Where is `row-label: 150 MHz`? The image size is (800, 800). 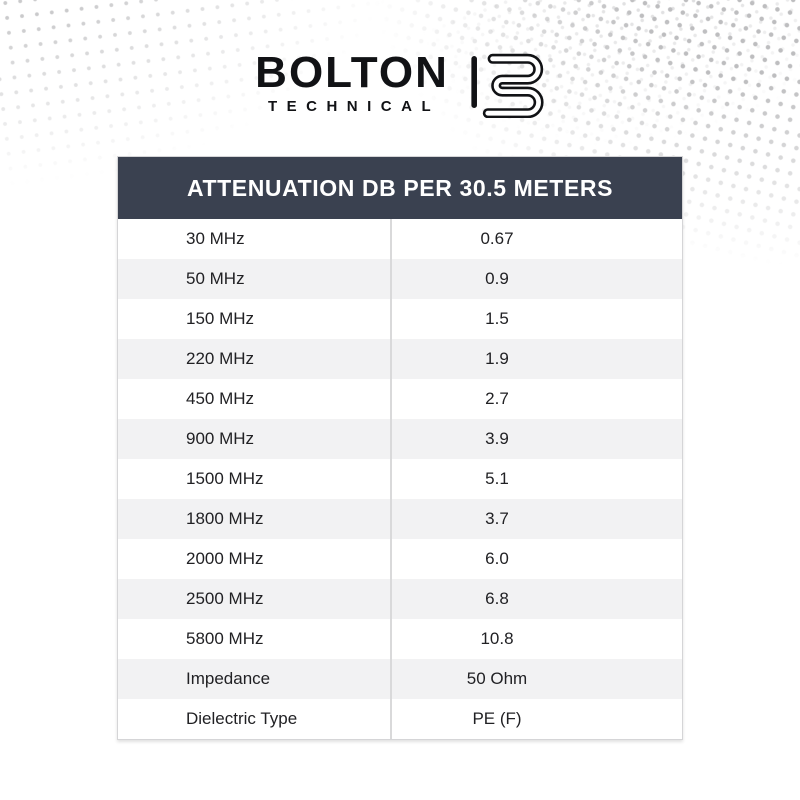
row-label: 150 MHz is located at coordinates (255, 319).